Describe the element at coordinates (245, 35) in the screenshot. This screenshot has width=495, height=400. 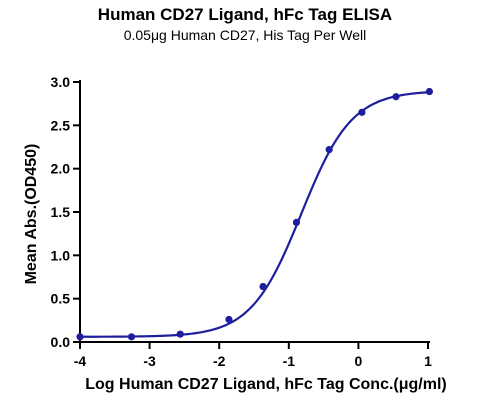
I see `chart-subtitle: 0.05μg Human CD27, His Tag Per Well` at that location.